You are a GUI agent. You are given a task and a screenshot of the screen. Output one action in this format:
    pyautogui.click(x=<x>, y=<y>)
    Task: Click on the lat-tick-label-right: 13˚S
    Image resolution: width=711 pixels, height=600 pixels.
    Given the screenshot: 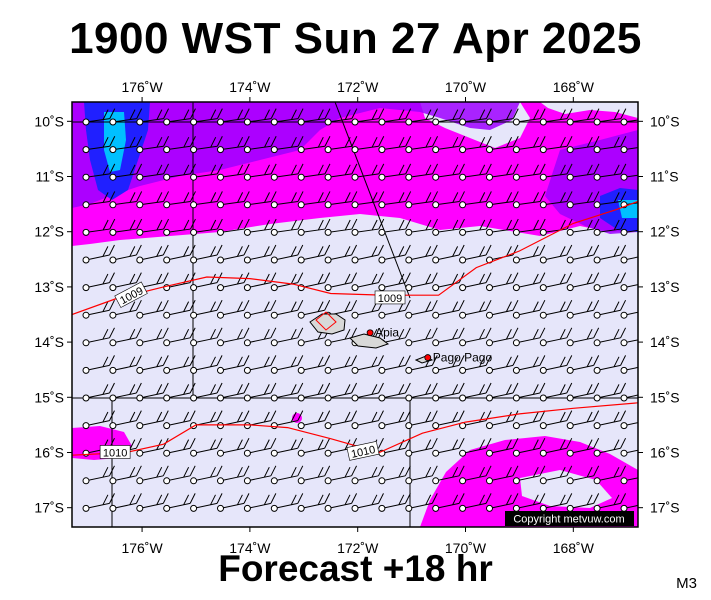 What is the action you would take?
    pyautogui.click(x=665, y=287)
    